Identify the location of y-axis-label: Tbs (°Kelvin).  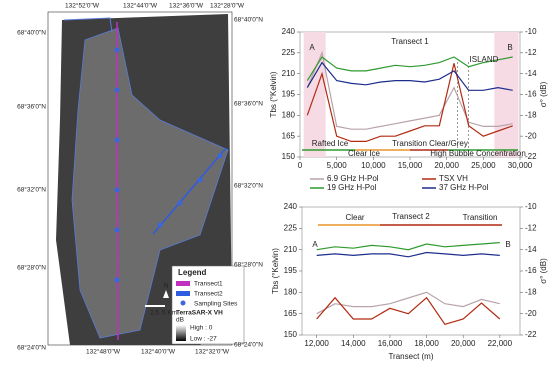
(275, 271).